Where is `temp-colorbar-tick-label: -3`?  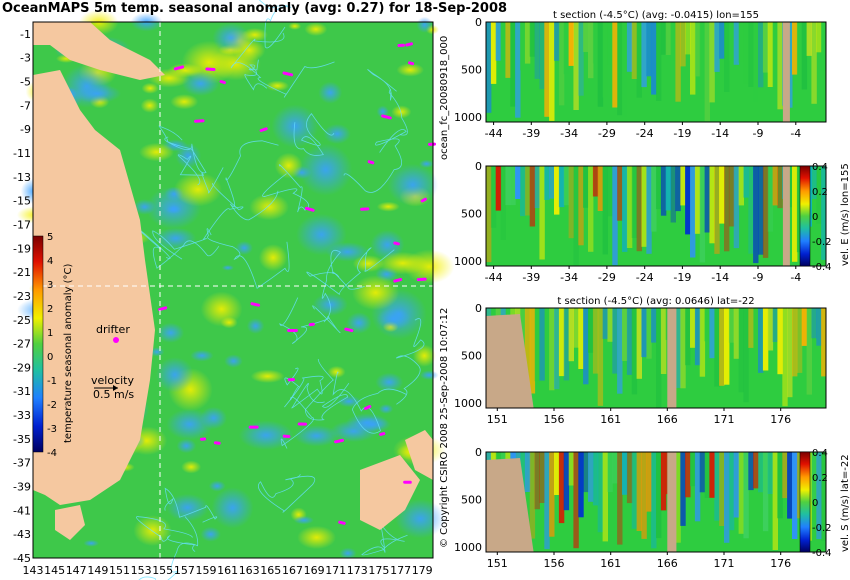 temp-colorbar-tick-label: -3 is located at coordinates (52, 429).